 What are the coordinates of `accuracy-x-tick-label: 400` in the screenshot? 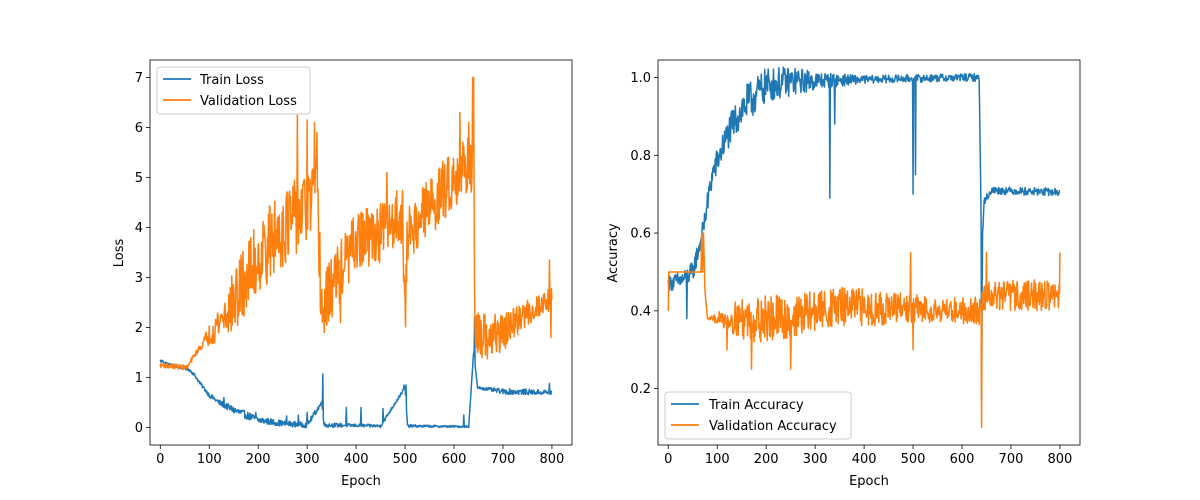 It's located at (864, 459).